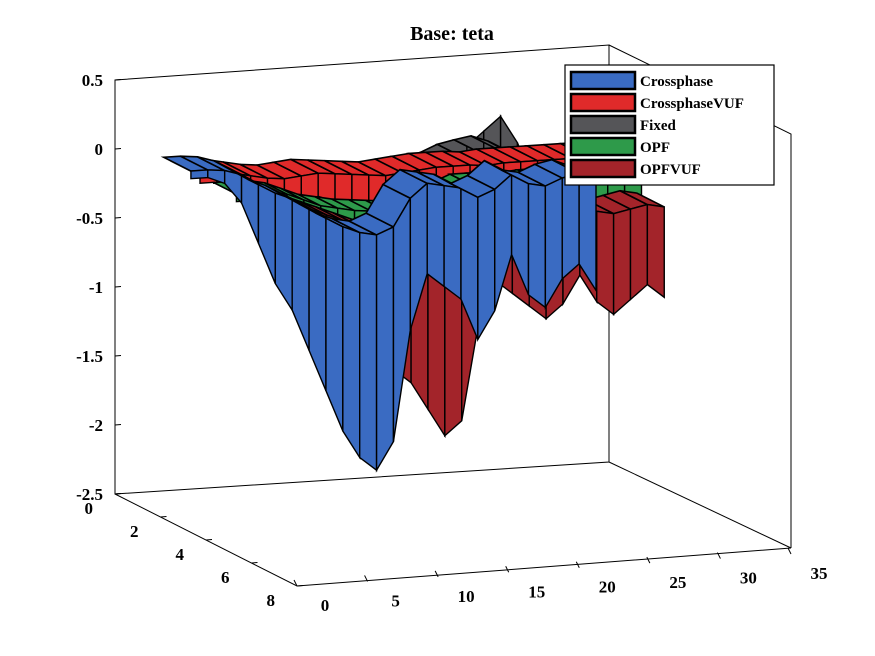  I want to click on z-tick-label: 0.5, so click(92, 80).